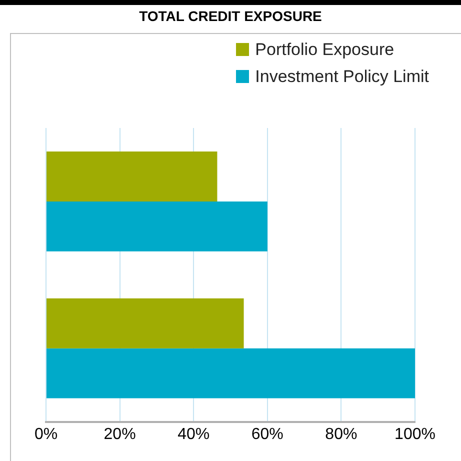 Image resolution: width=461 pixels, height=461 pixels. Describe the element at coordinates (120, 434) in the screenshot. I see `x-tick-label: 20%` at that location.